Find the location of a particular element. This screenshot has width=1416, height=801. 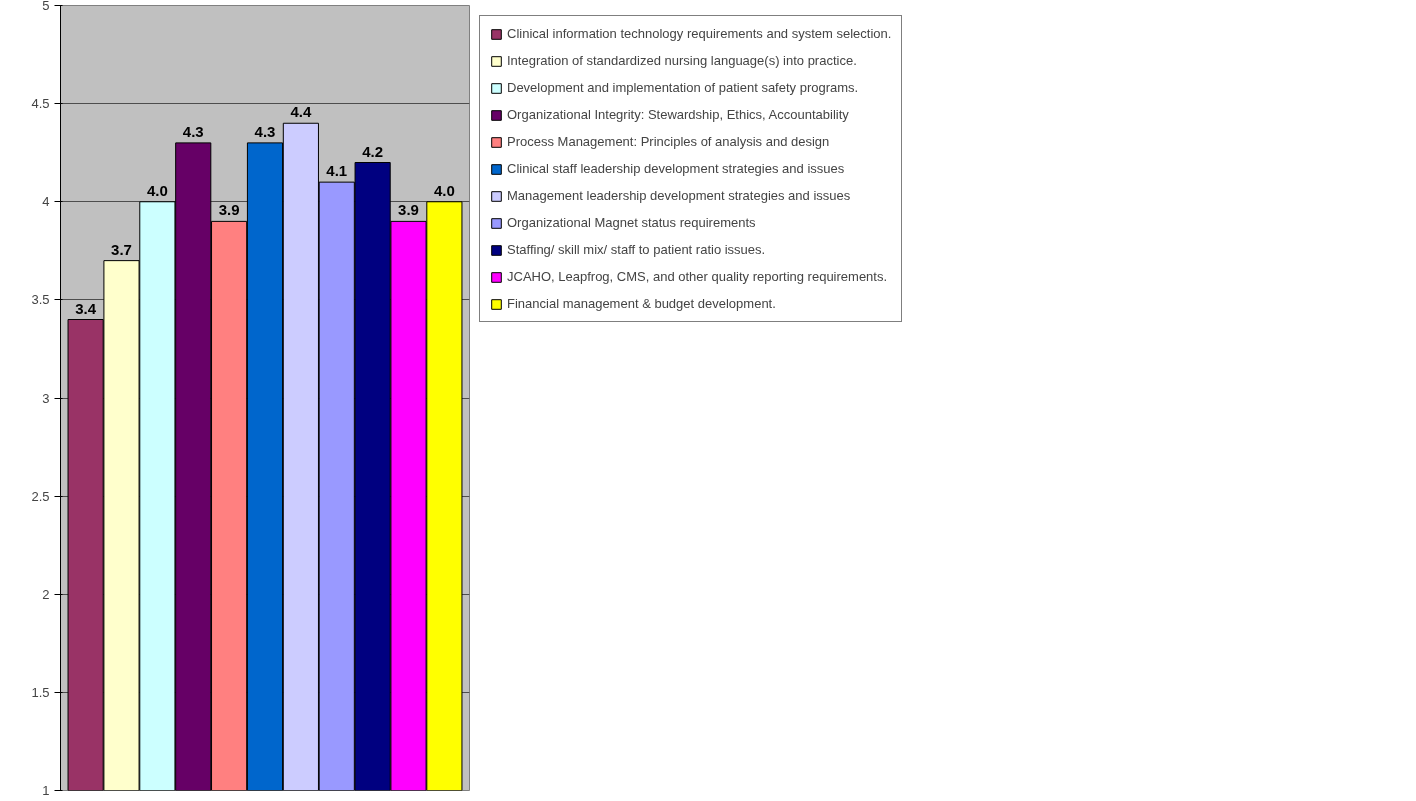

y-tick-label: 2 is located at coordinates (46, 594).